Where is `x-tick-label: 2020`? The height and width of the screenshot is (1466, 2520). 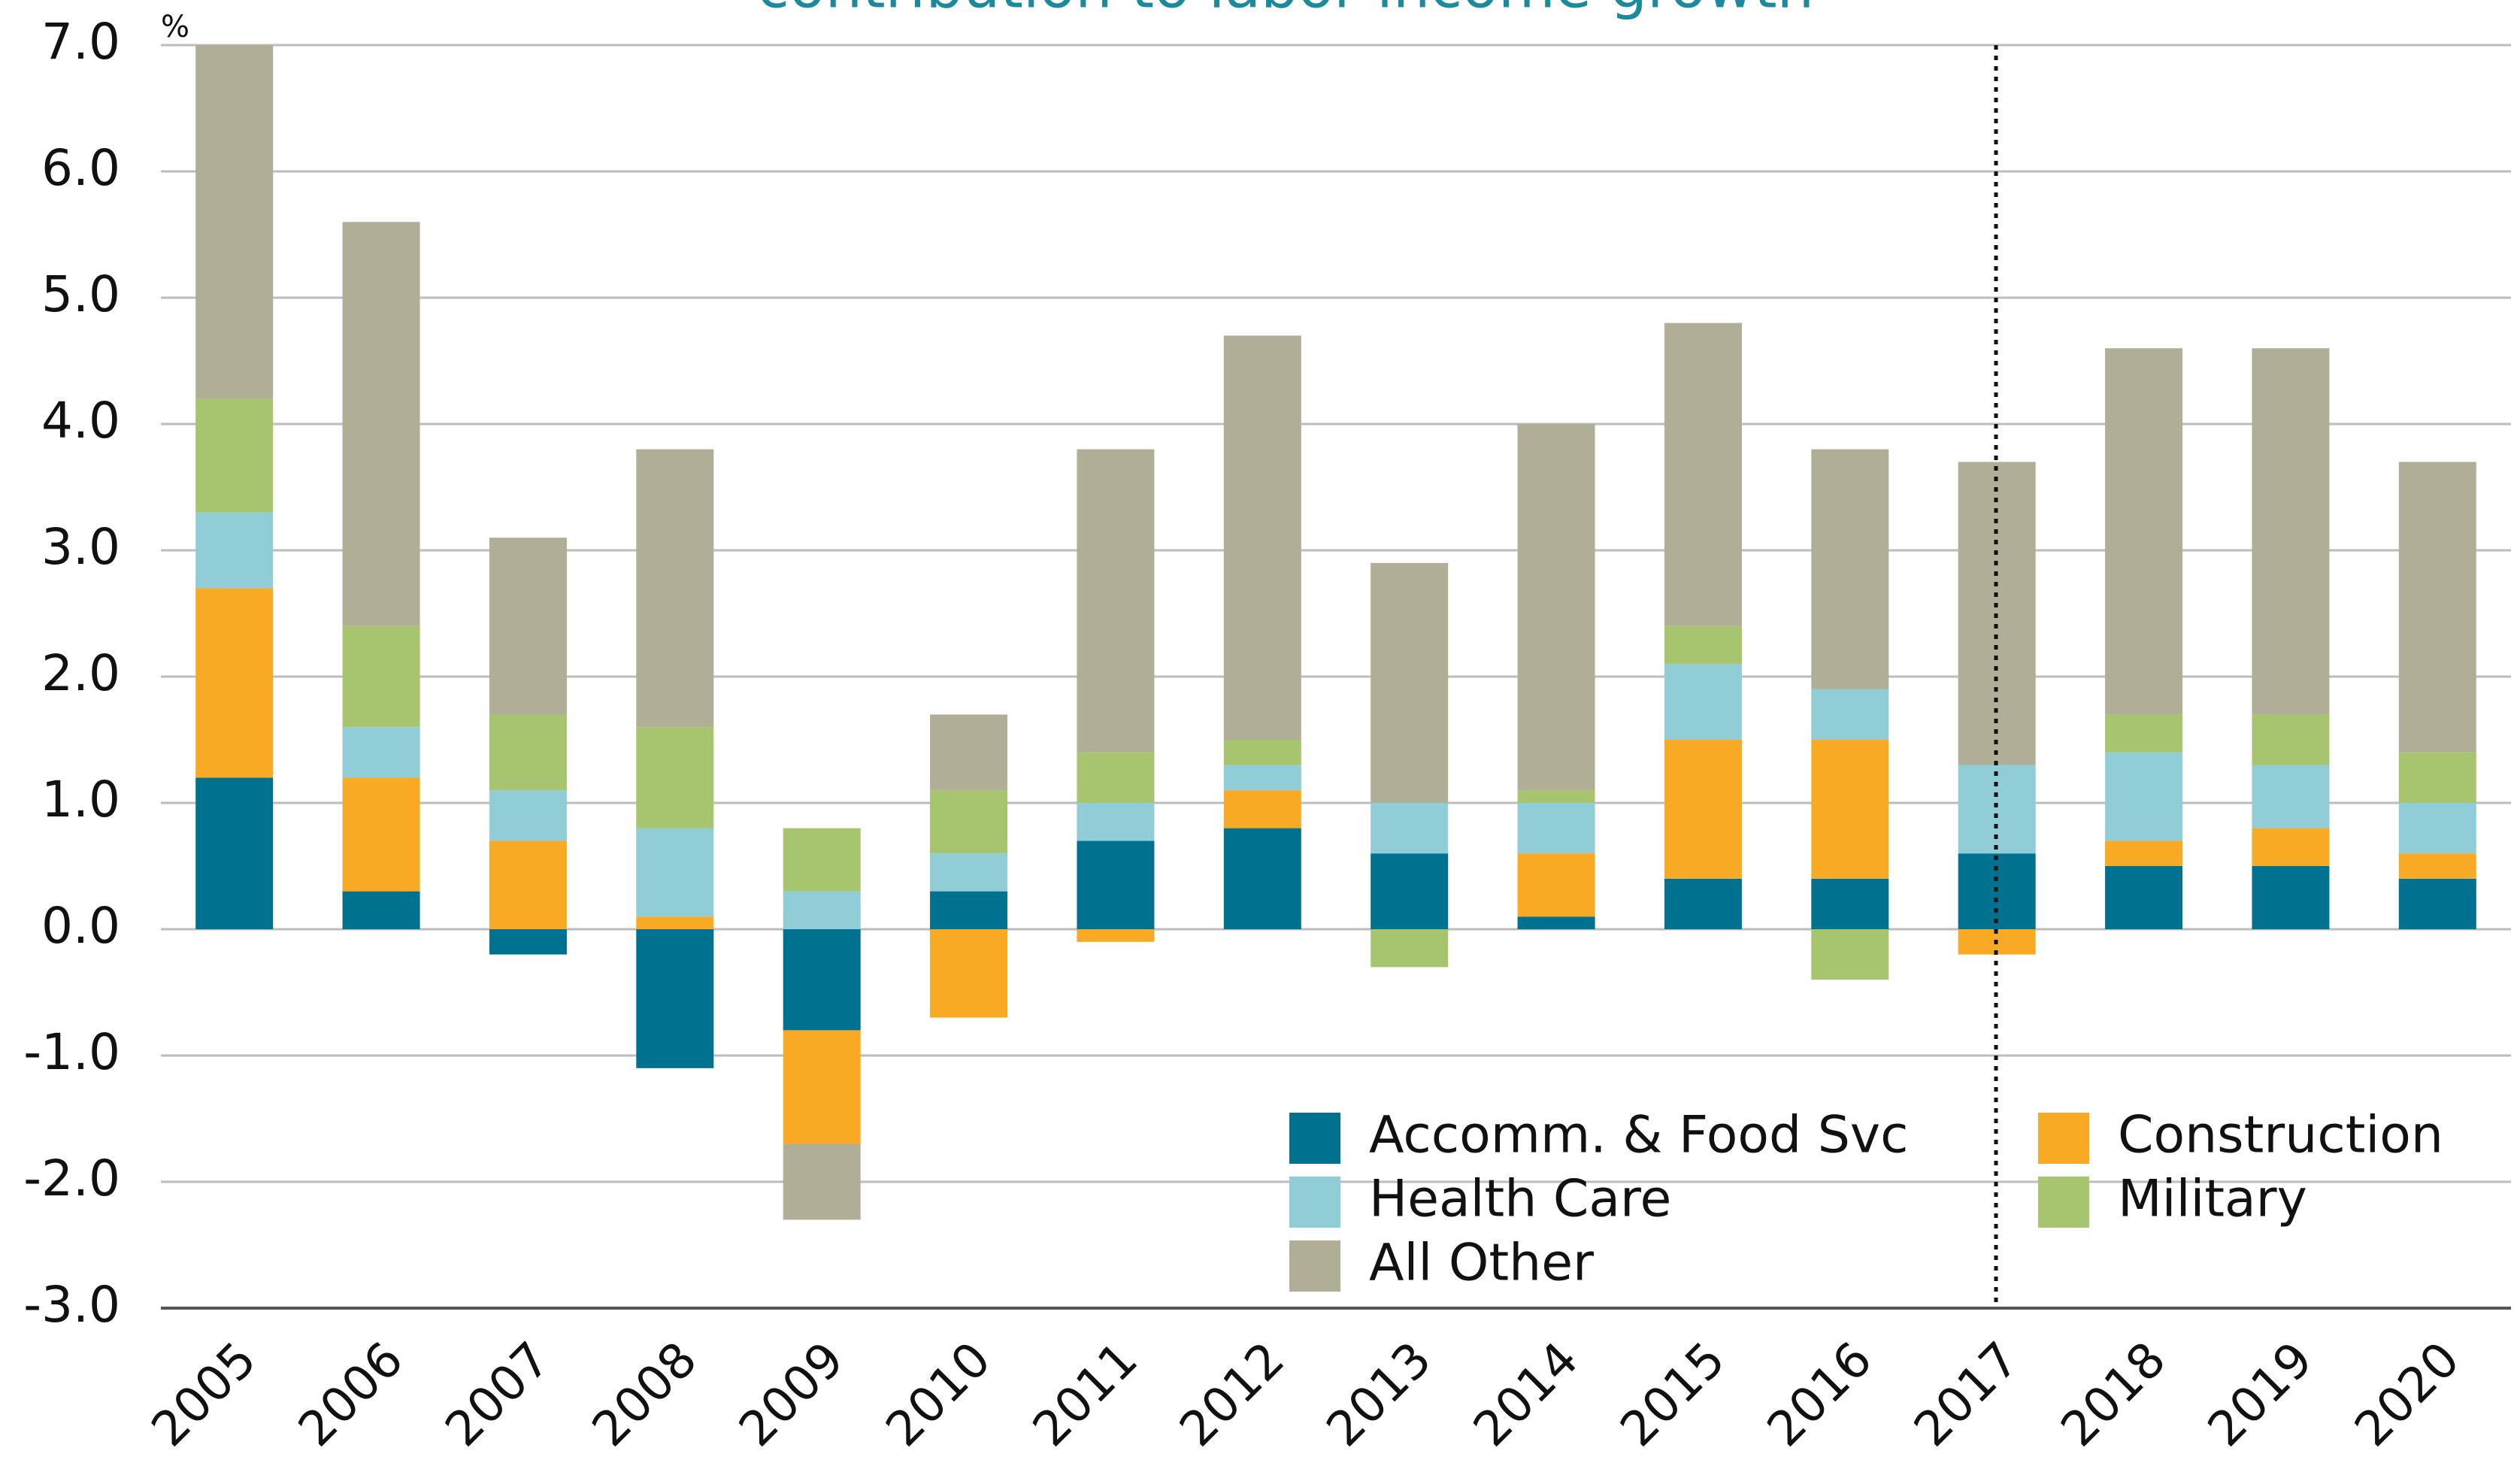
x-tick-label: 2020 is located at coordinates (2407, 1394).